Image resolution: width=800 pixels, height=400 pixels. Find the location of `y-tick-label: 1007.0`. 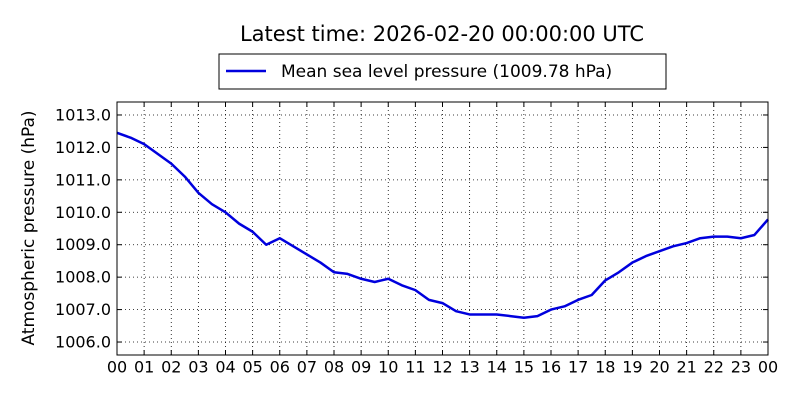

y-tick-label: 1007.0 is located at coordinates (83, 309).